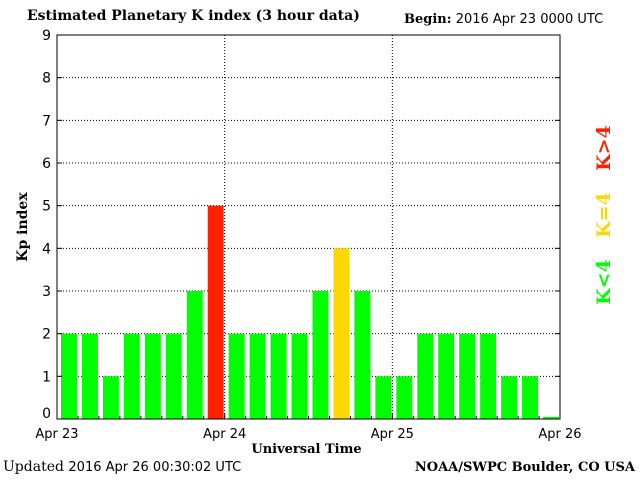 The image size is (640, 480). I want to click on updated-info: Updated 2016 Apr 26 00:30:02 UTC, so click(122, 467).